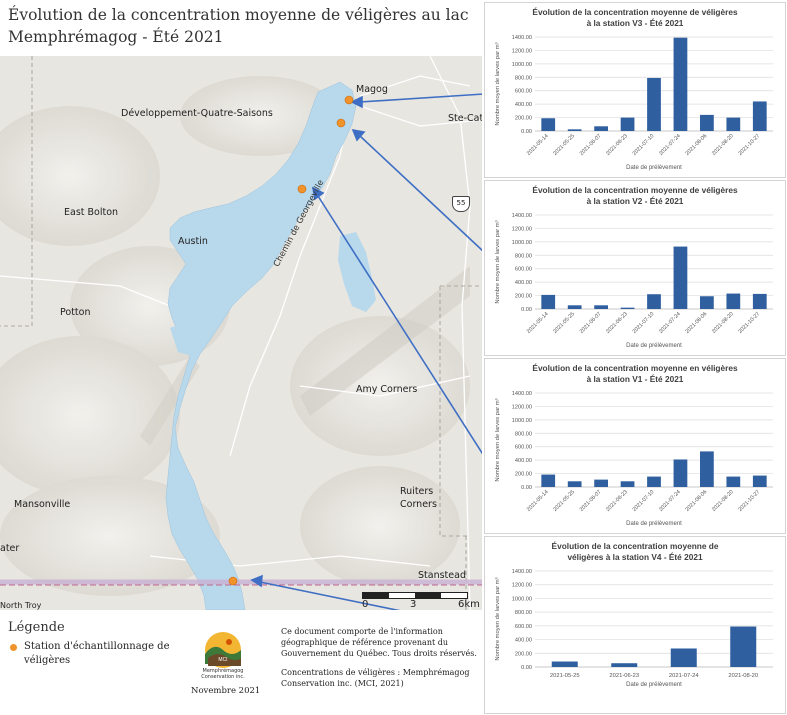 This screenshot has height=715, width=787. Describe the element at coordinates (226, 691) in the screenshot. I see `map-date: Novembre 2021` at that location.